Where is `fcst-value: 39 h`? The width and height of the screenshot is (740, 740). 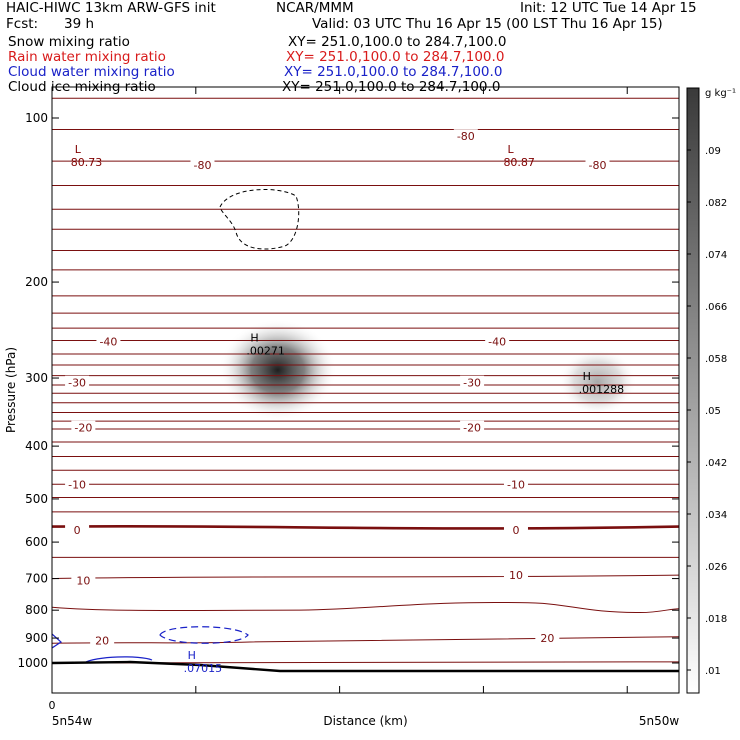 fcst-value: 39 h is located at coordinates (79, 24).